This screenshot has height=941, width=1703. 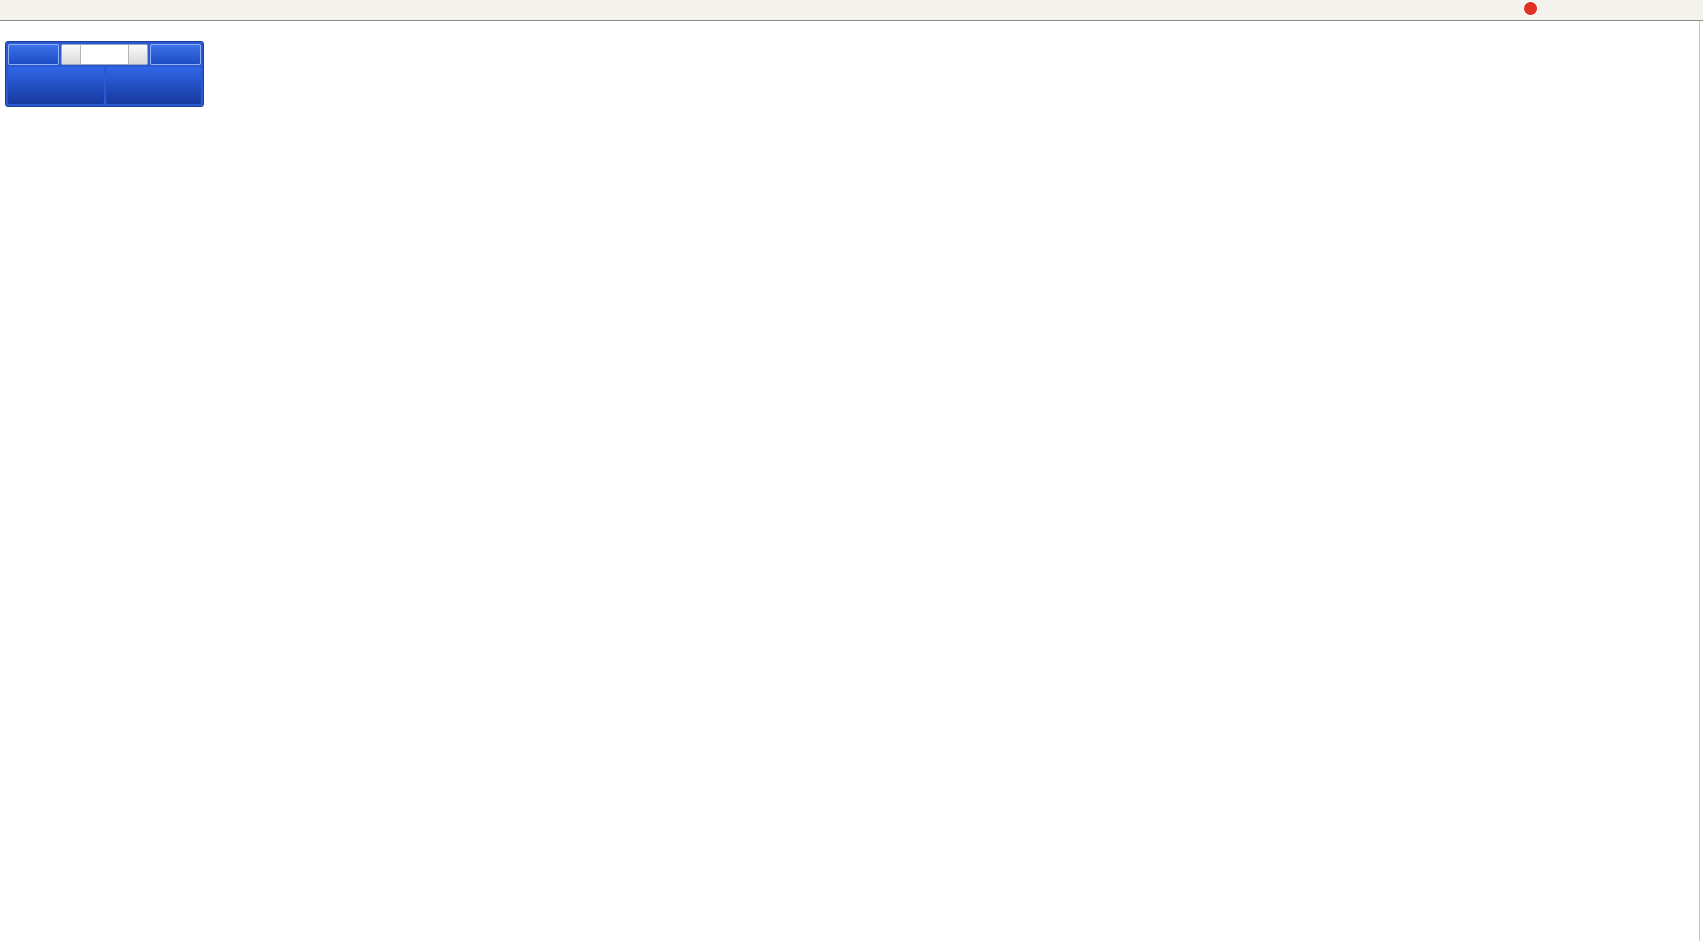 I want to click on volume-increase-button, so click(x=137, y=54).